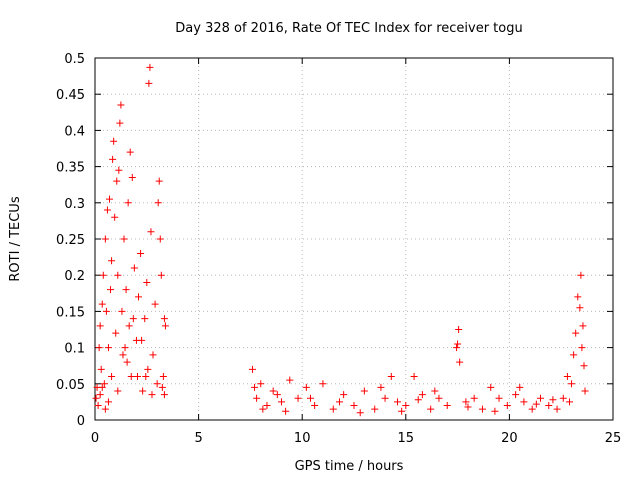 This screenshot has height=480, width=640. What do you see at coordinates (70, 312) in the screenshot?
I see `y-tick-label: 0.15` at bounding box center [70, 312].